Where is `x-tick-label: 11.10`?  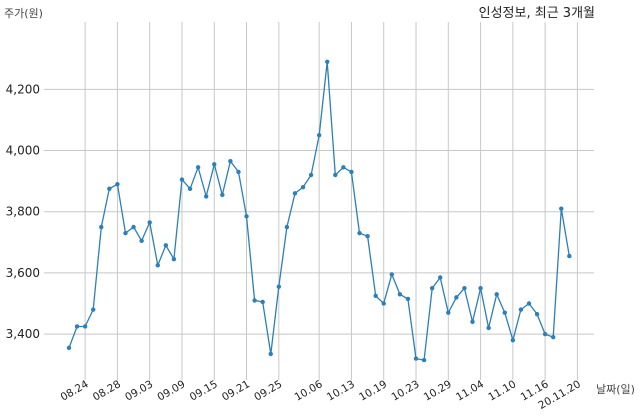
x-tick-label: 11.10 is located at coordinates (502, 390).